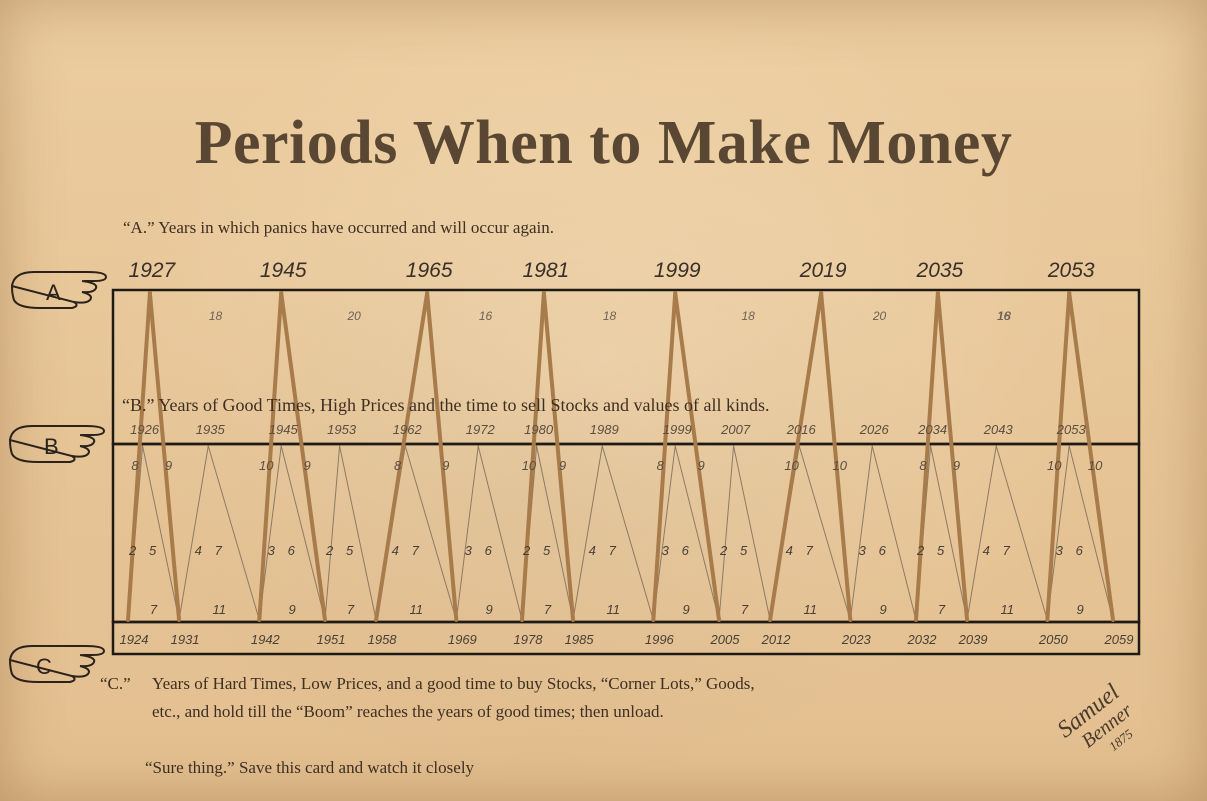 The image size is (1207, 801). I want to click on hard-time-year-label: 2039, so click(973, 639).